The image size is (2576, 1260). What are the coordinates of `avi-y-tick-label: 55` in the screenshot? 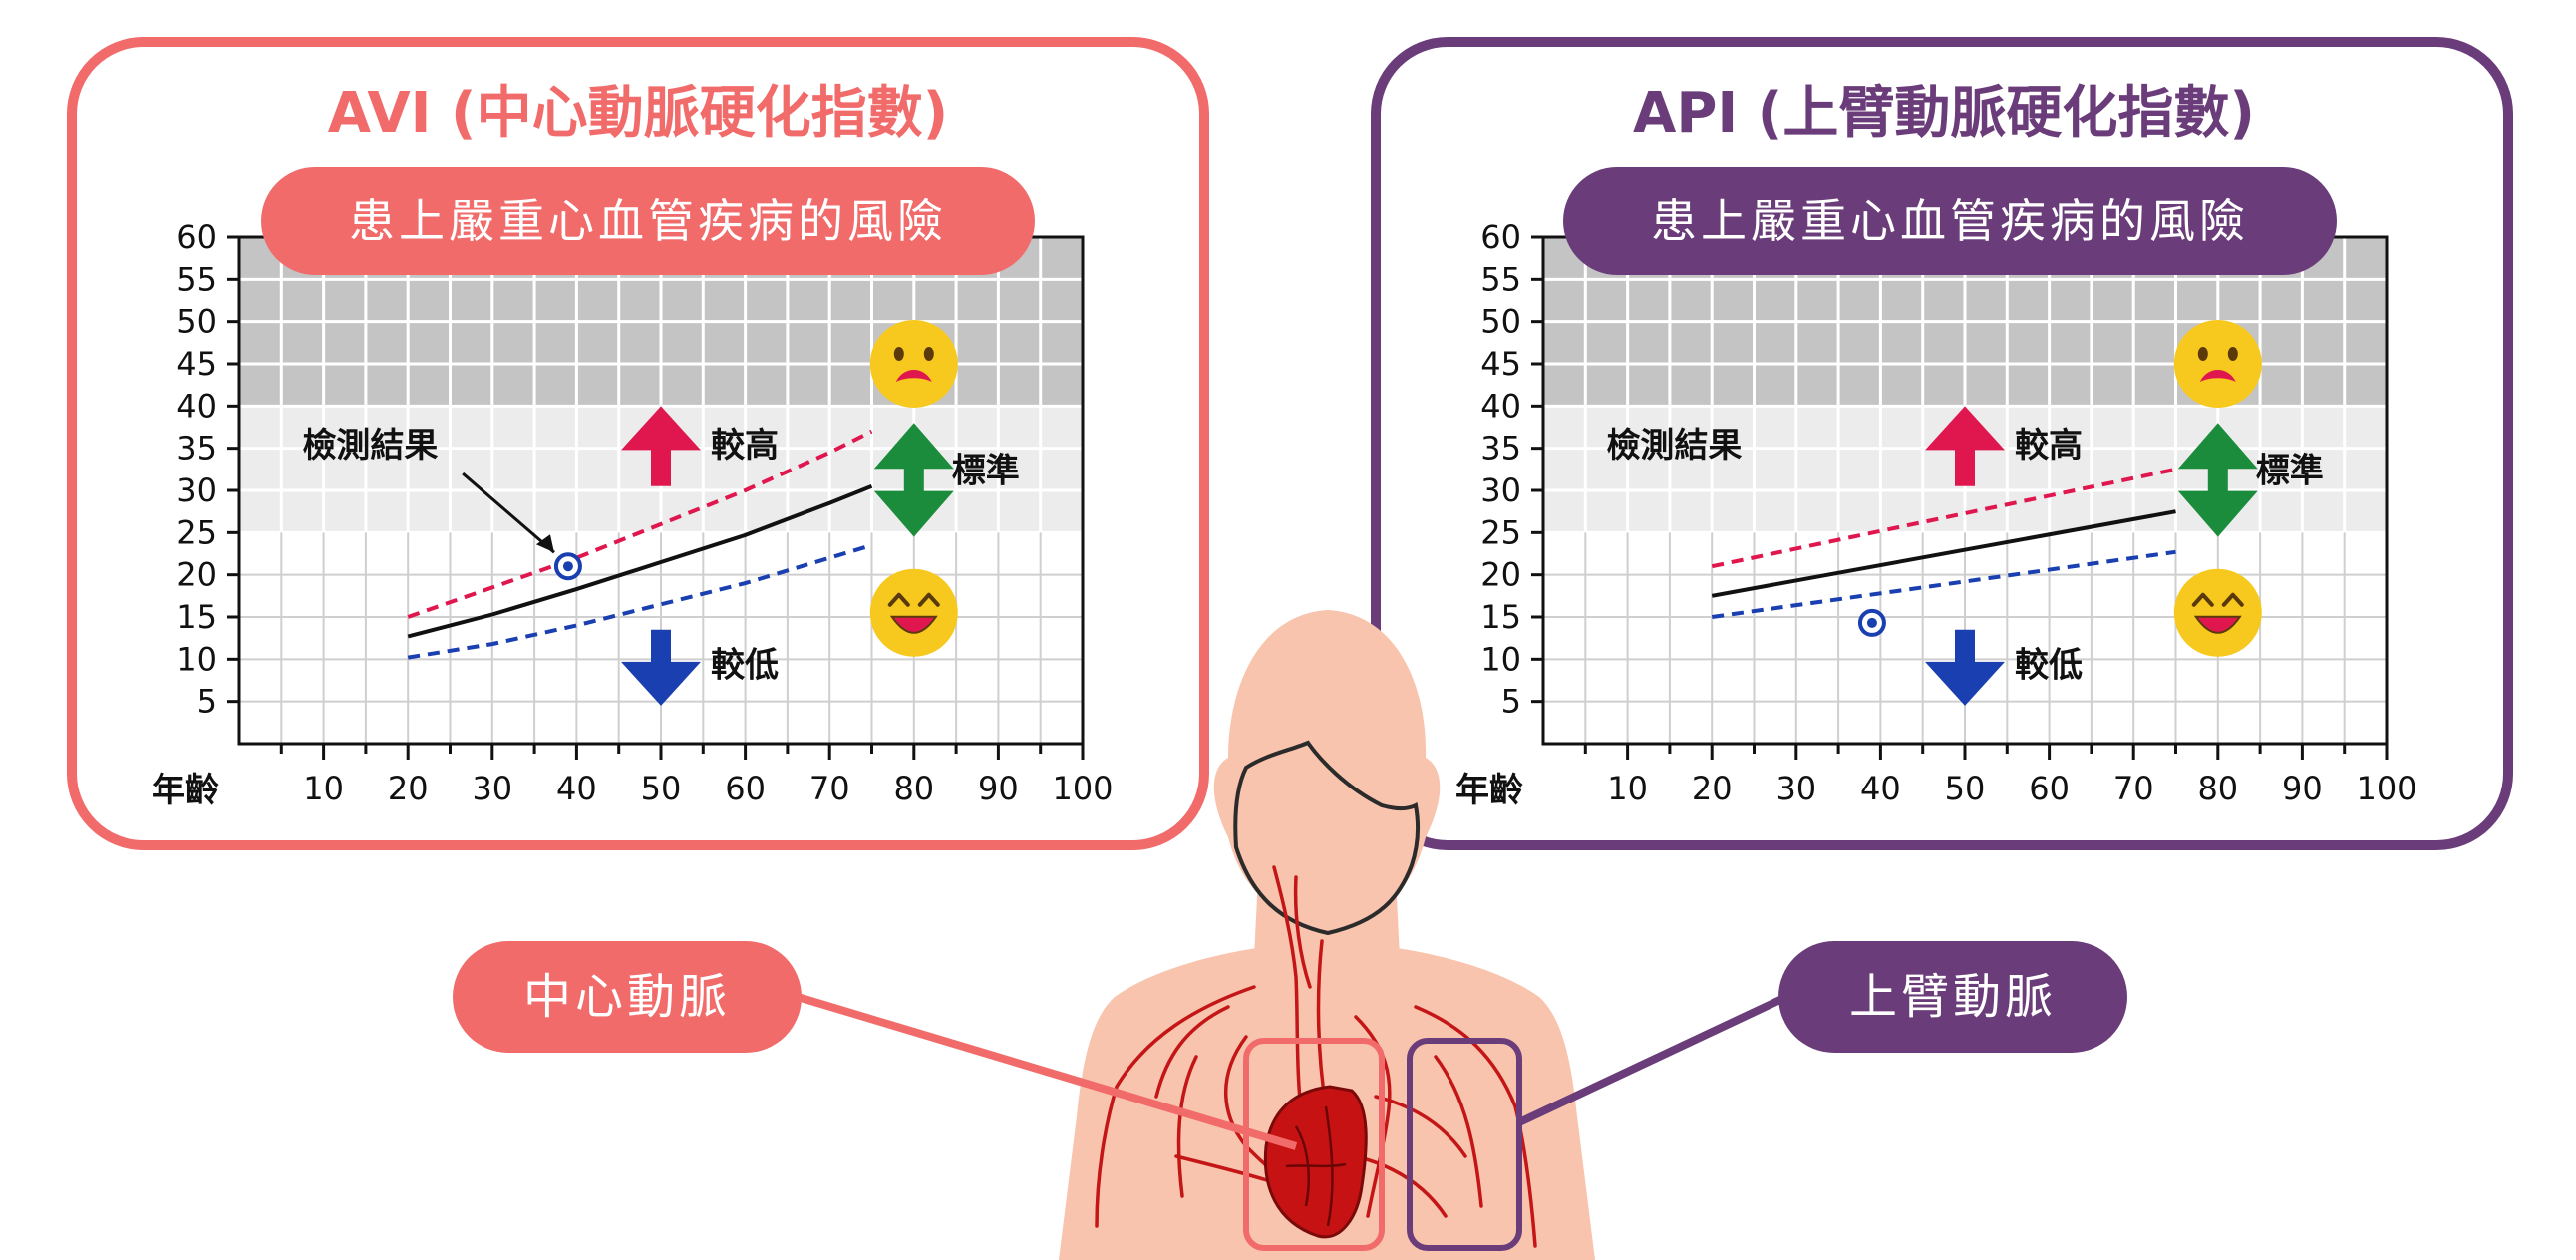 It's located at (196, 279).